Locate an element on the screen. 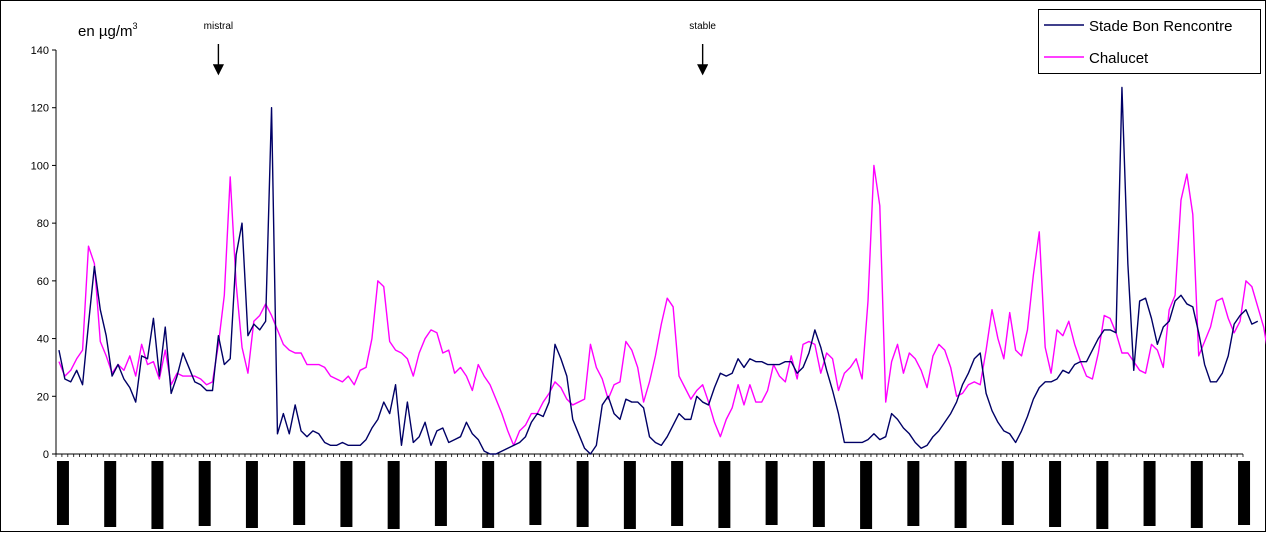  y-tick-label: 100 is located at coordinates (40, 166).